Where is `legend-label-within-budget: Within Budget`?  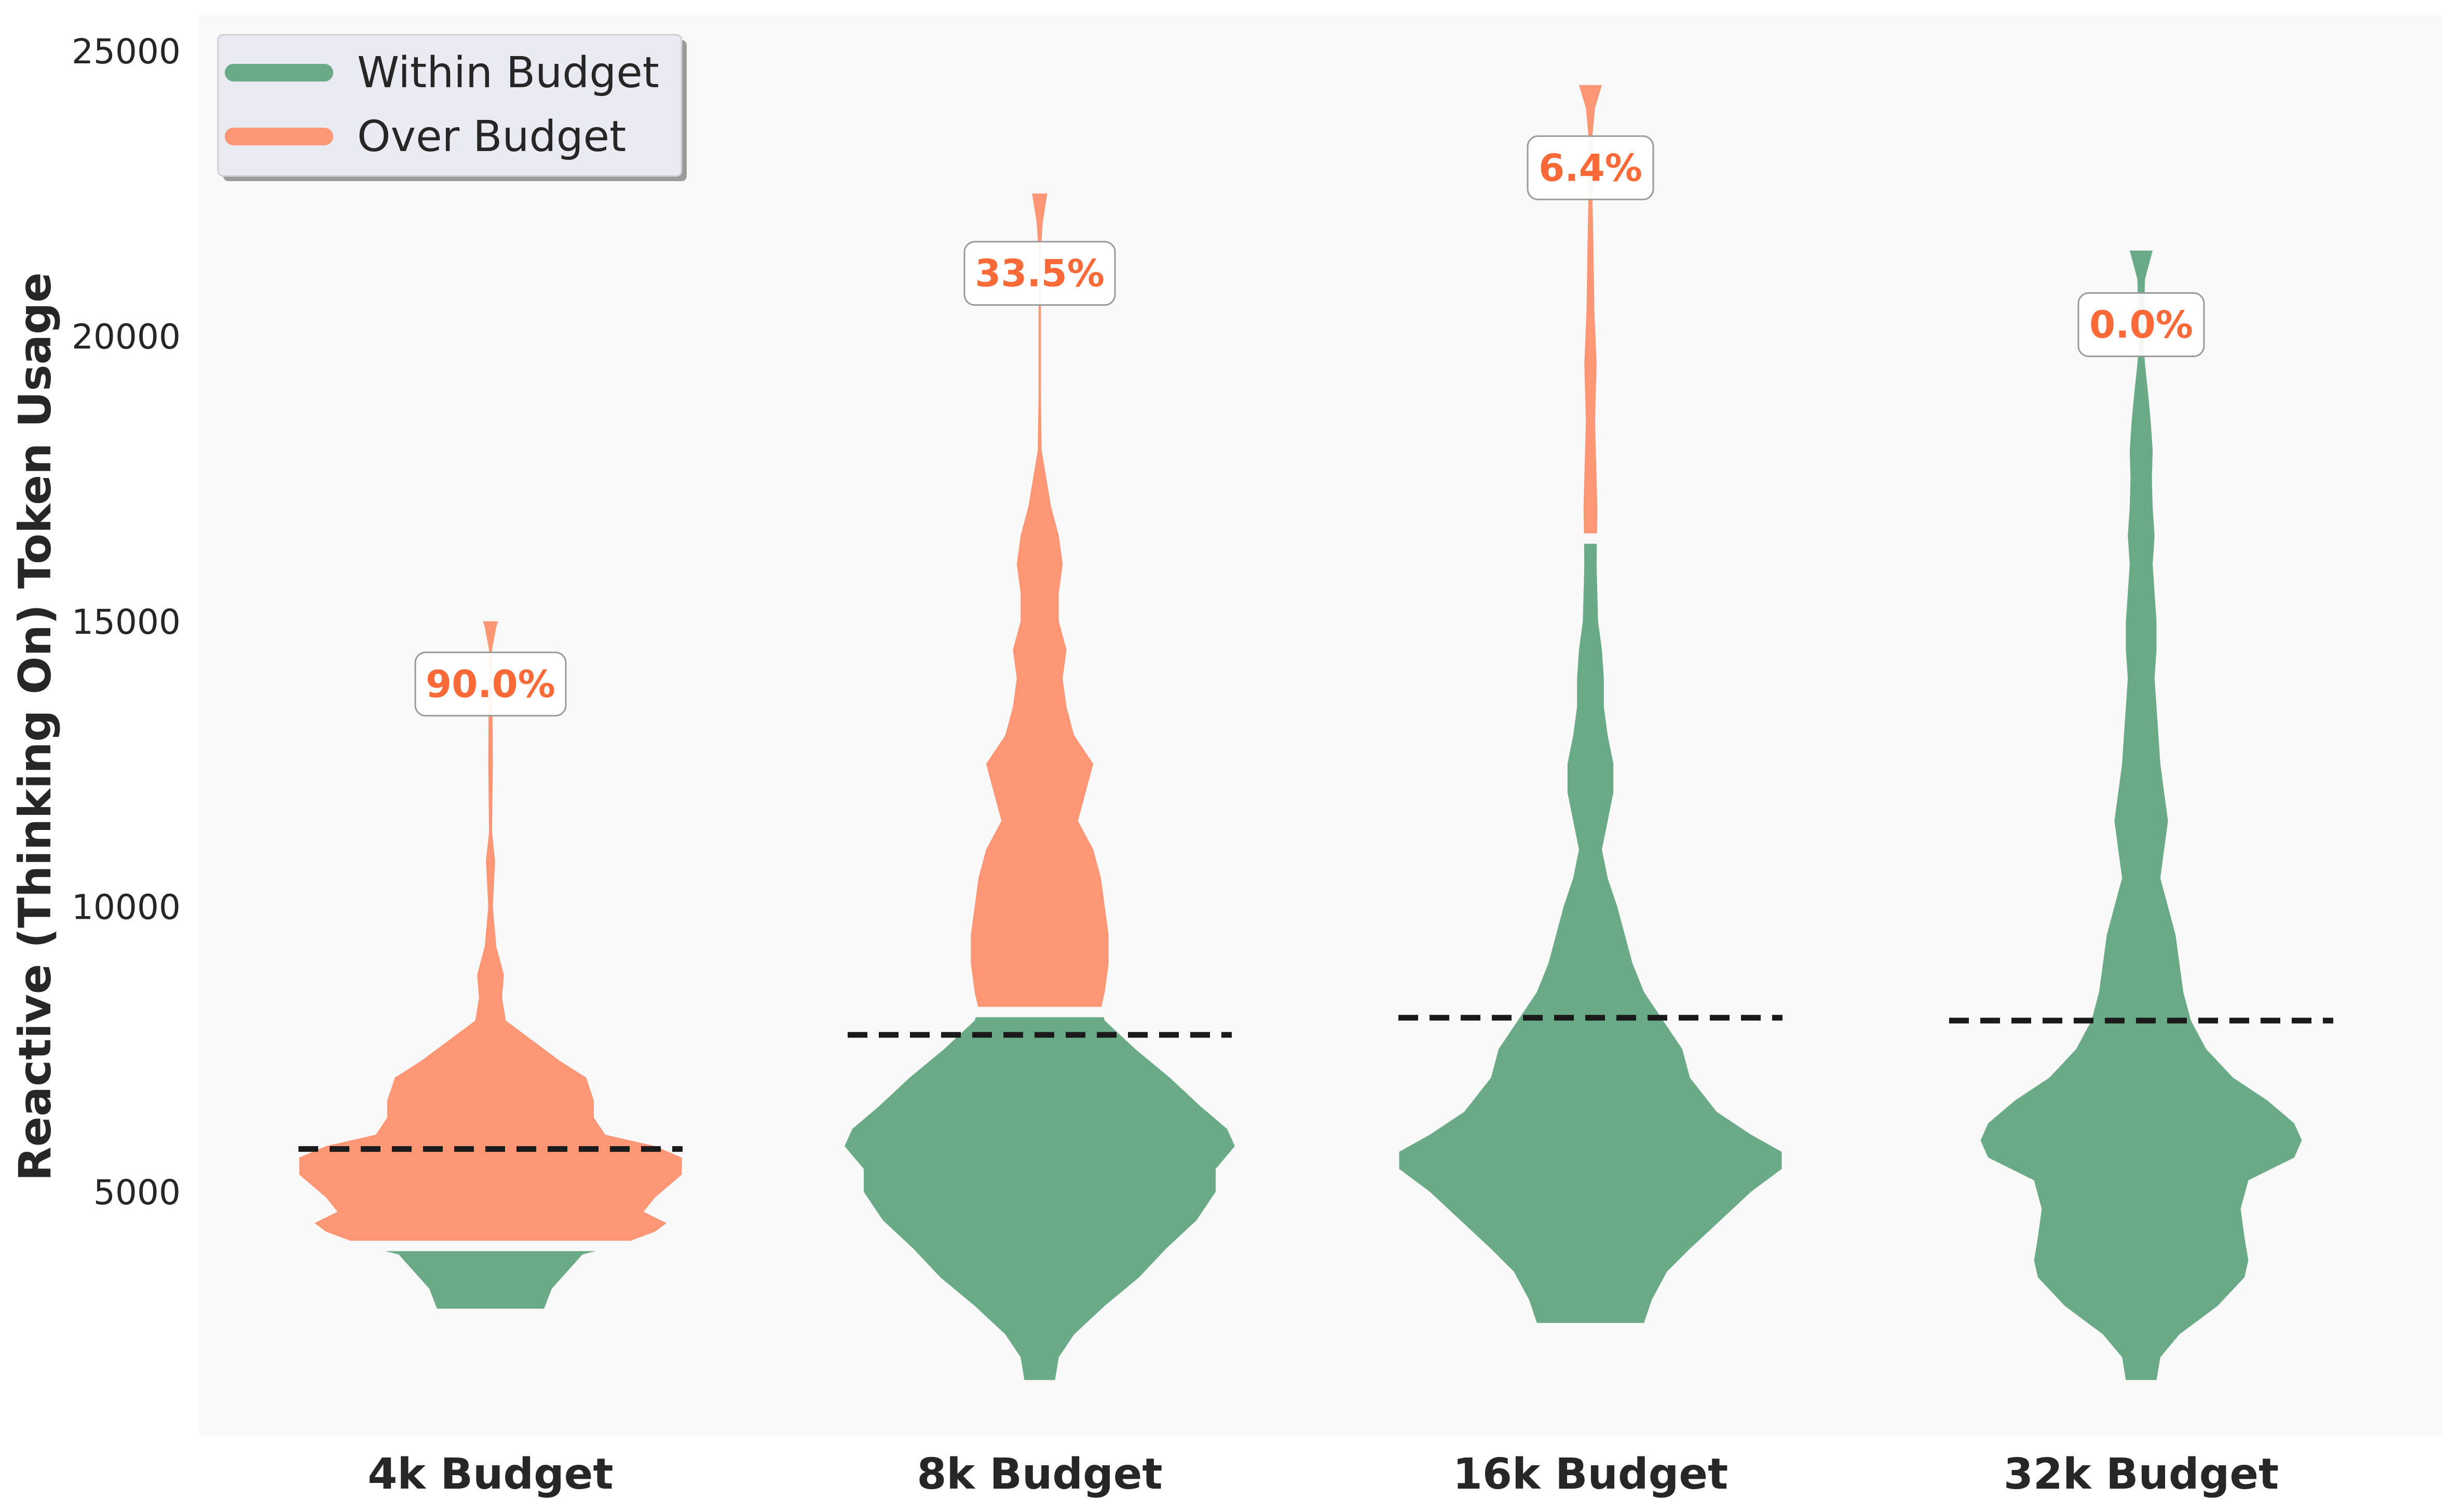
legend-label-within-budget: Within Budget is located at coordinates (508, 73).